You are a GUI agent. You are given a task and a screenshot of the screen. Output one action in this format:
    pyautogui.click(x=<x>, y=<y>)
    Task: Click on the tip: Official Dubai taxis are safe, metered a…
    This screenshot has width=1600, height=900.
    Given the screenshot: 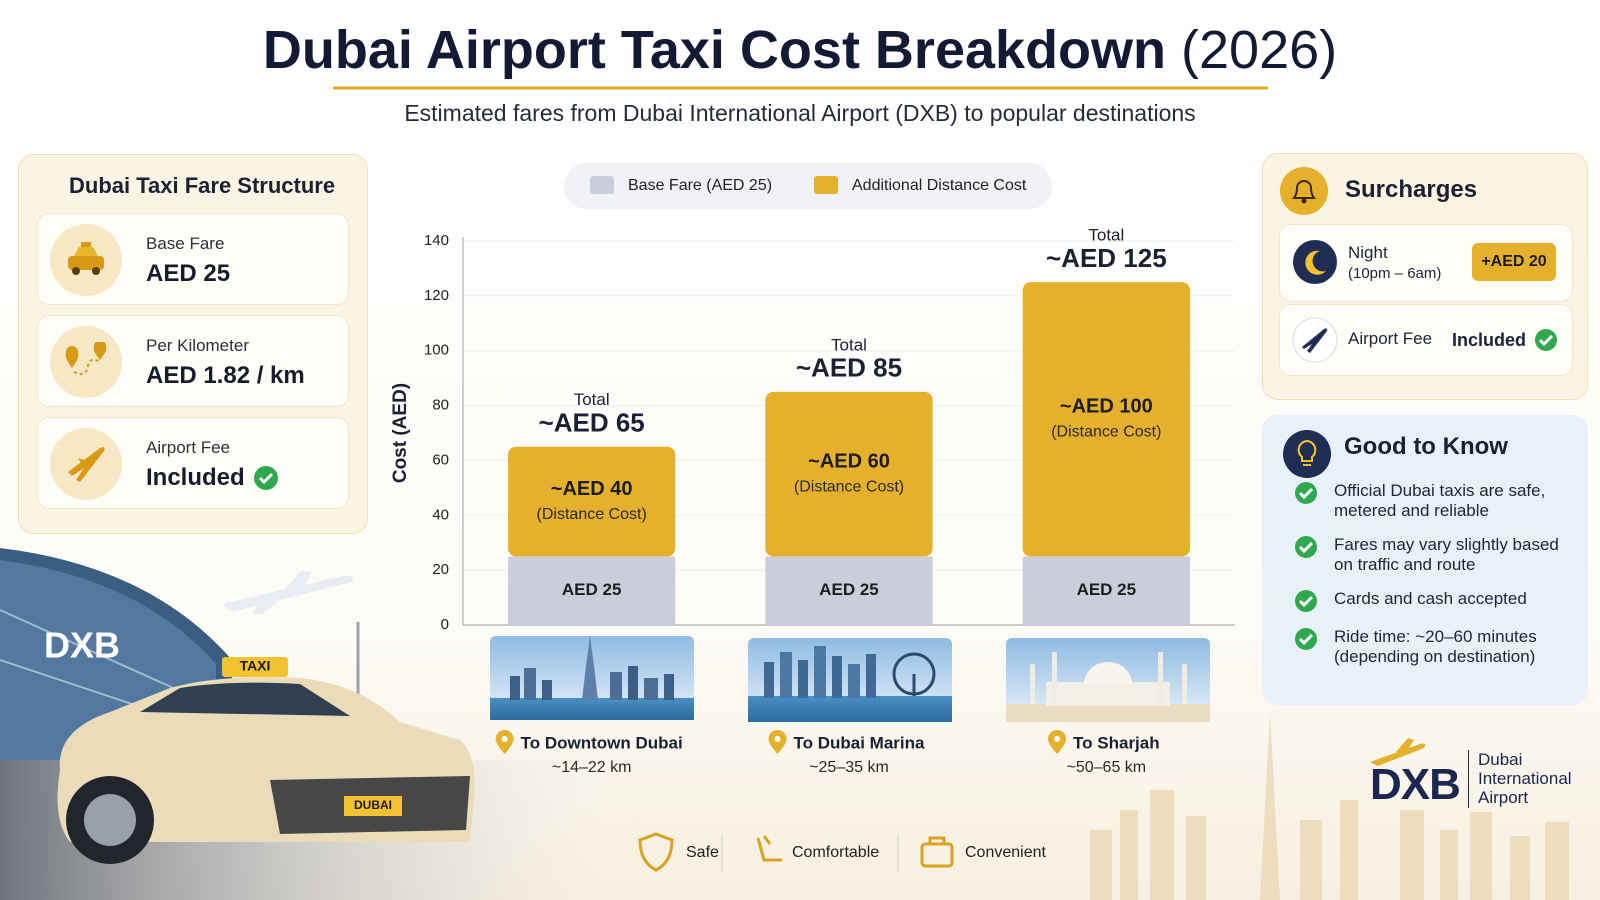 What is the action you would take?
    pyautogui.click(x=1434, y=501)
    